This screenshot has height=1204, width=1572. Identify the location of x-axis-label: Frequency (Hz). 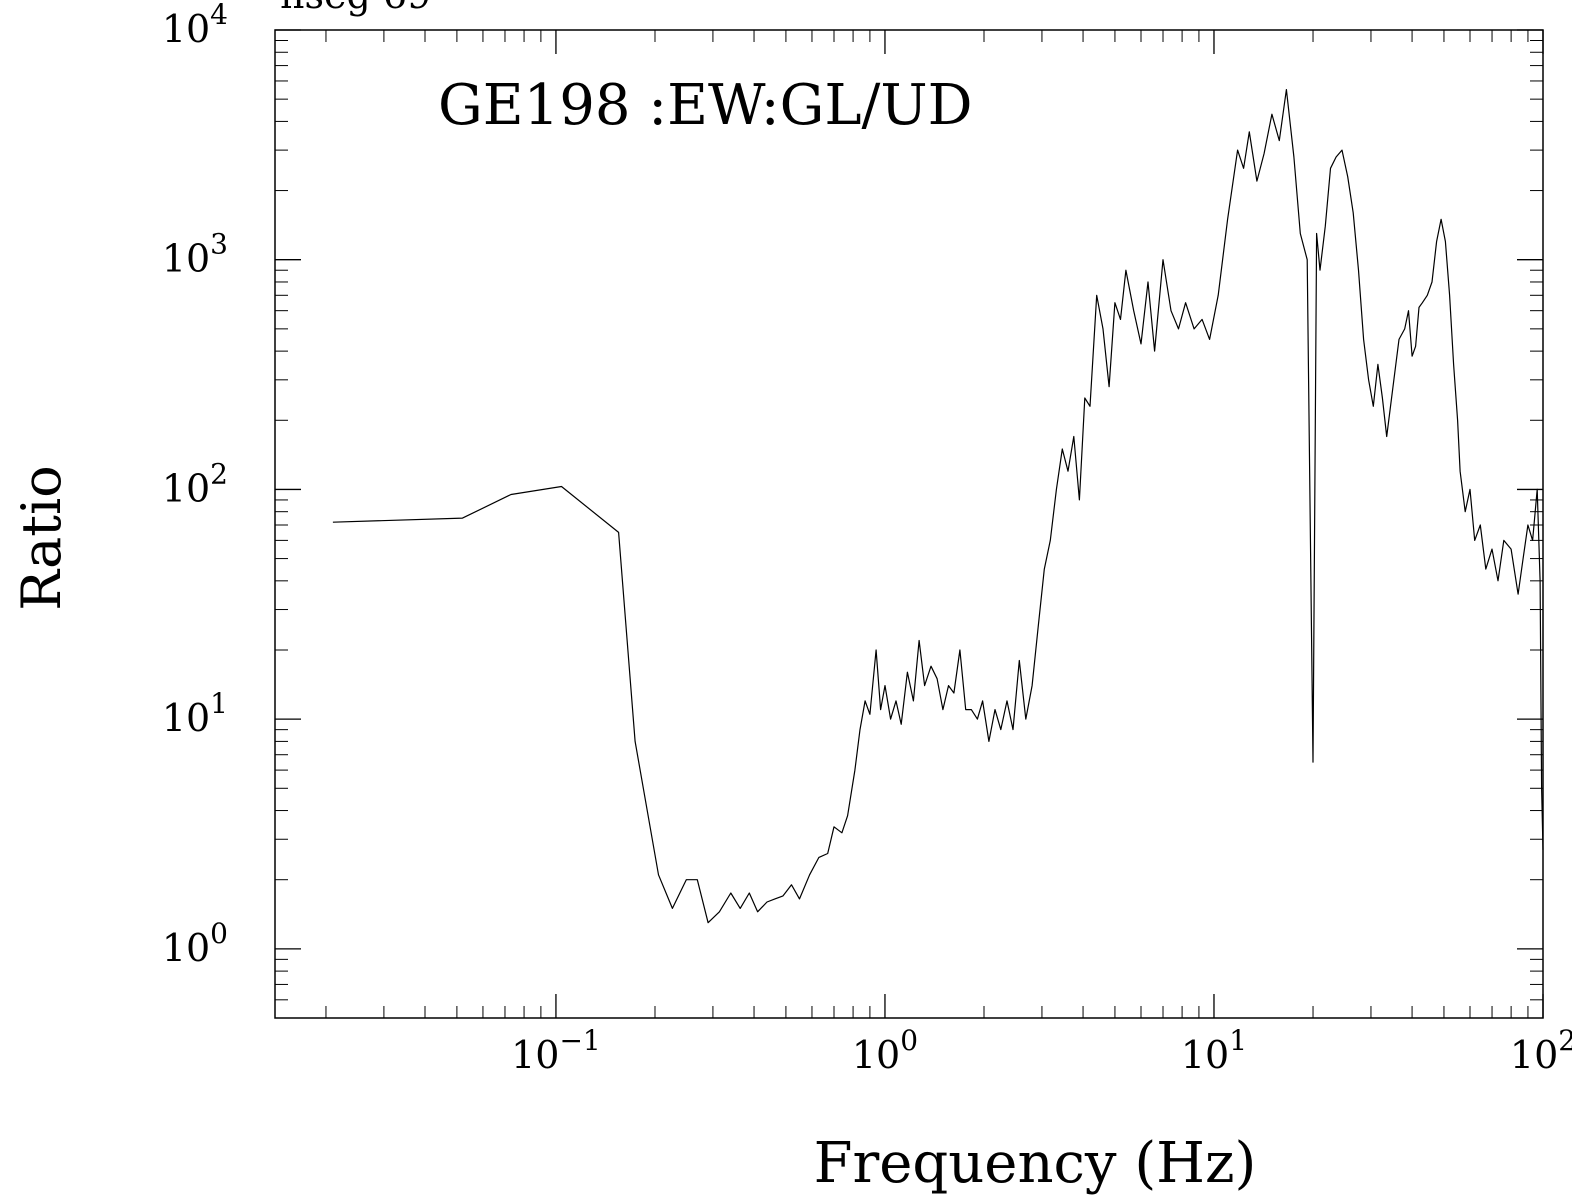
(1035, 1163).